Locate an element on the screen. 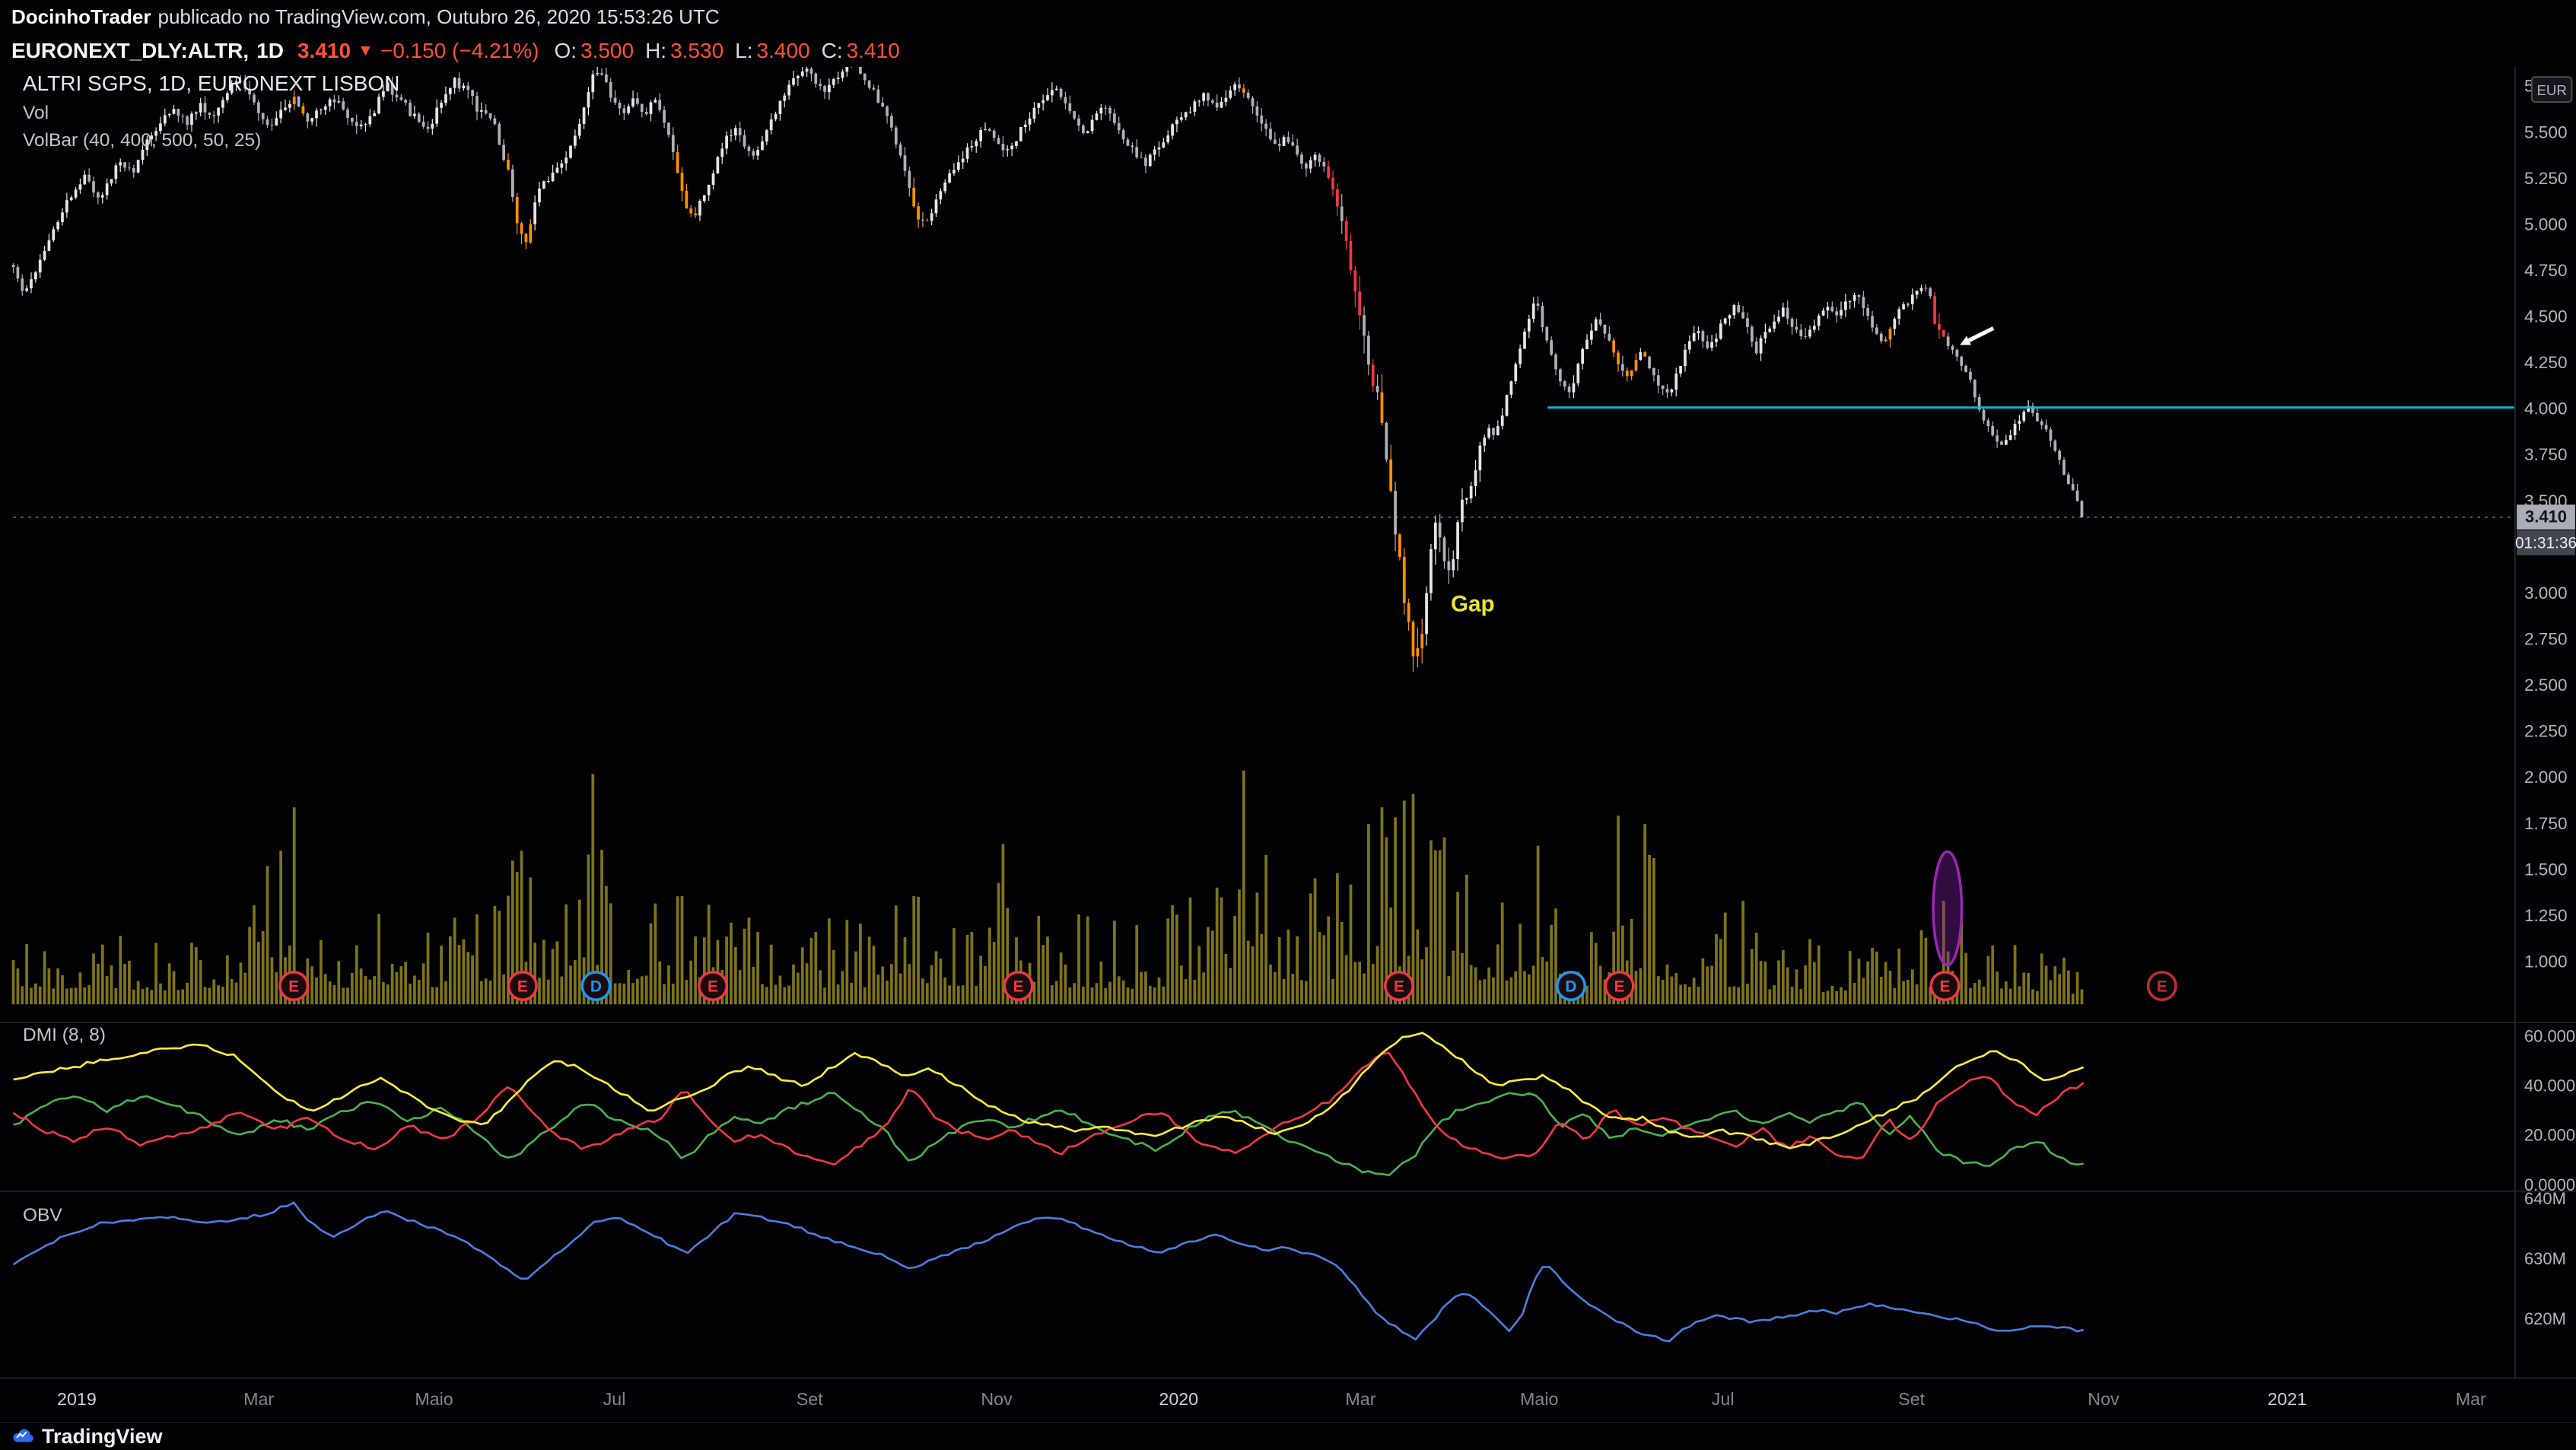  price-tick: 1.750 is located at coordinates (2546, 824).